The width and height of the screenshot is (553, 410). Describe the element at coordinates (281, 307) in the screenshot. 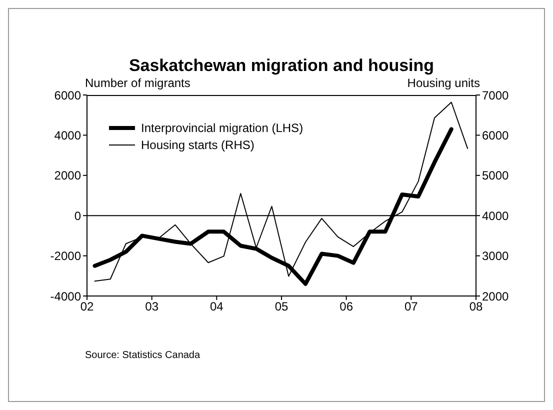

I see `x-tick-label: 05` at that location.